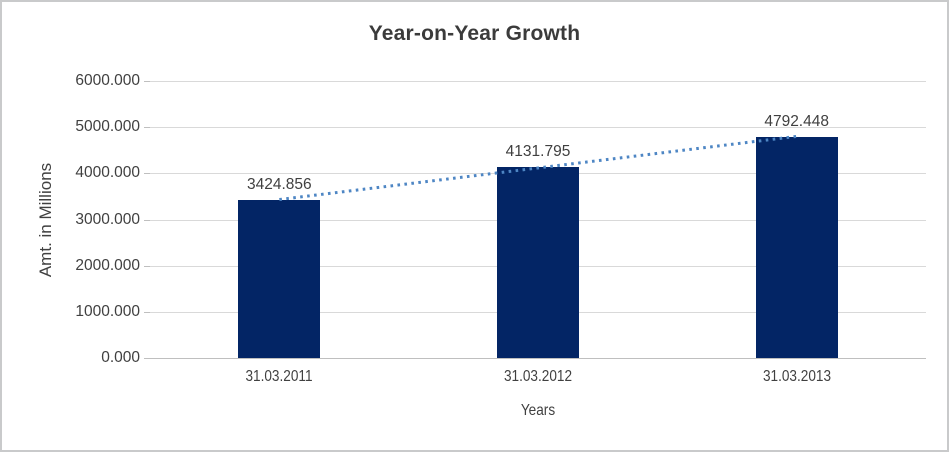 The width and height of the screenshot is (949, 452). Describe the element at coordinates (538, 410) in the screenshot. I see `x-axis-title: Years` at that location.